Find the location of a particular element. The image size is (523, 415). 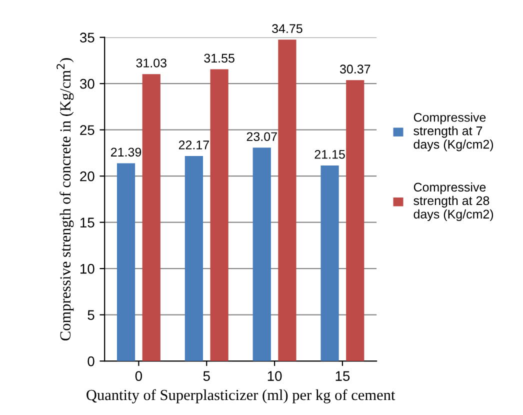

x-tick-label: 10 is located at coordinates (275, 376).